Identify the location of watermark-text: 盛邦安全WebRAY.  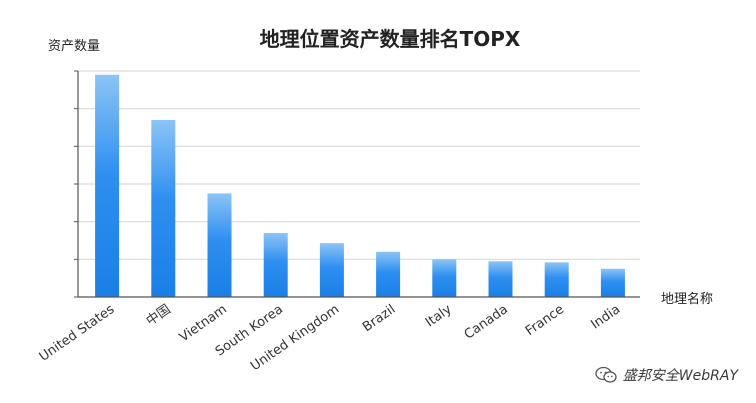
(680, 376).